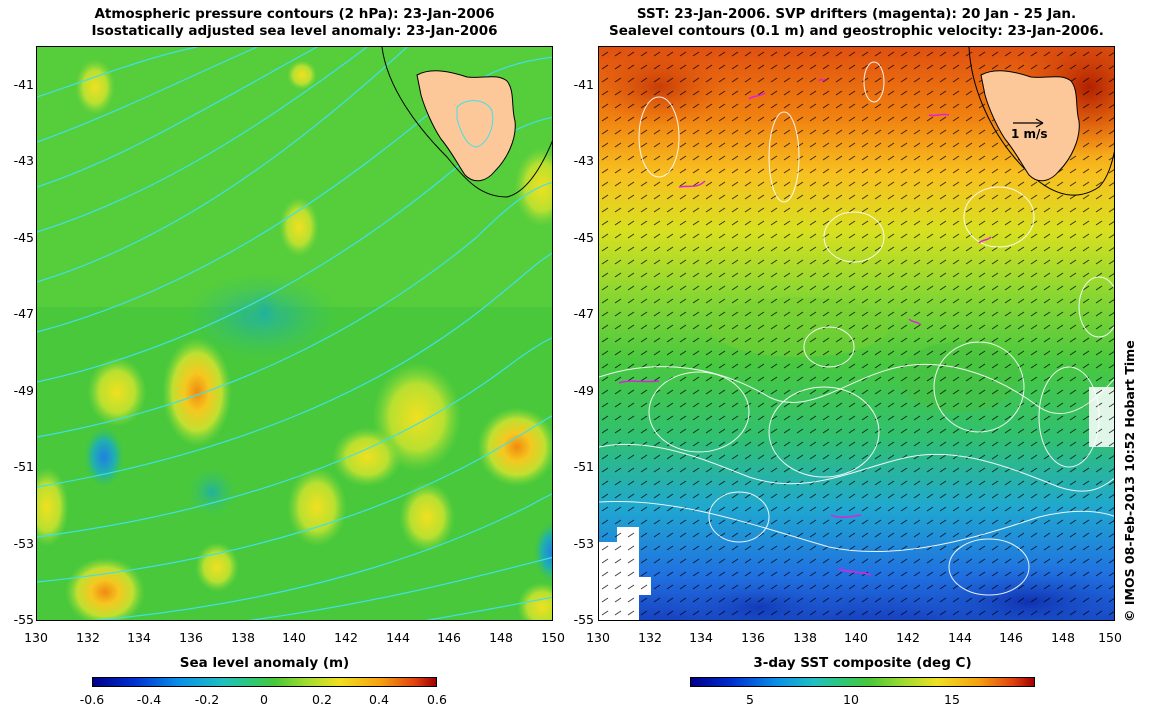 This screenshot has width=1150, height=710. I want to click on right-y-tick: -53, so click(583, 543).